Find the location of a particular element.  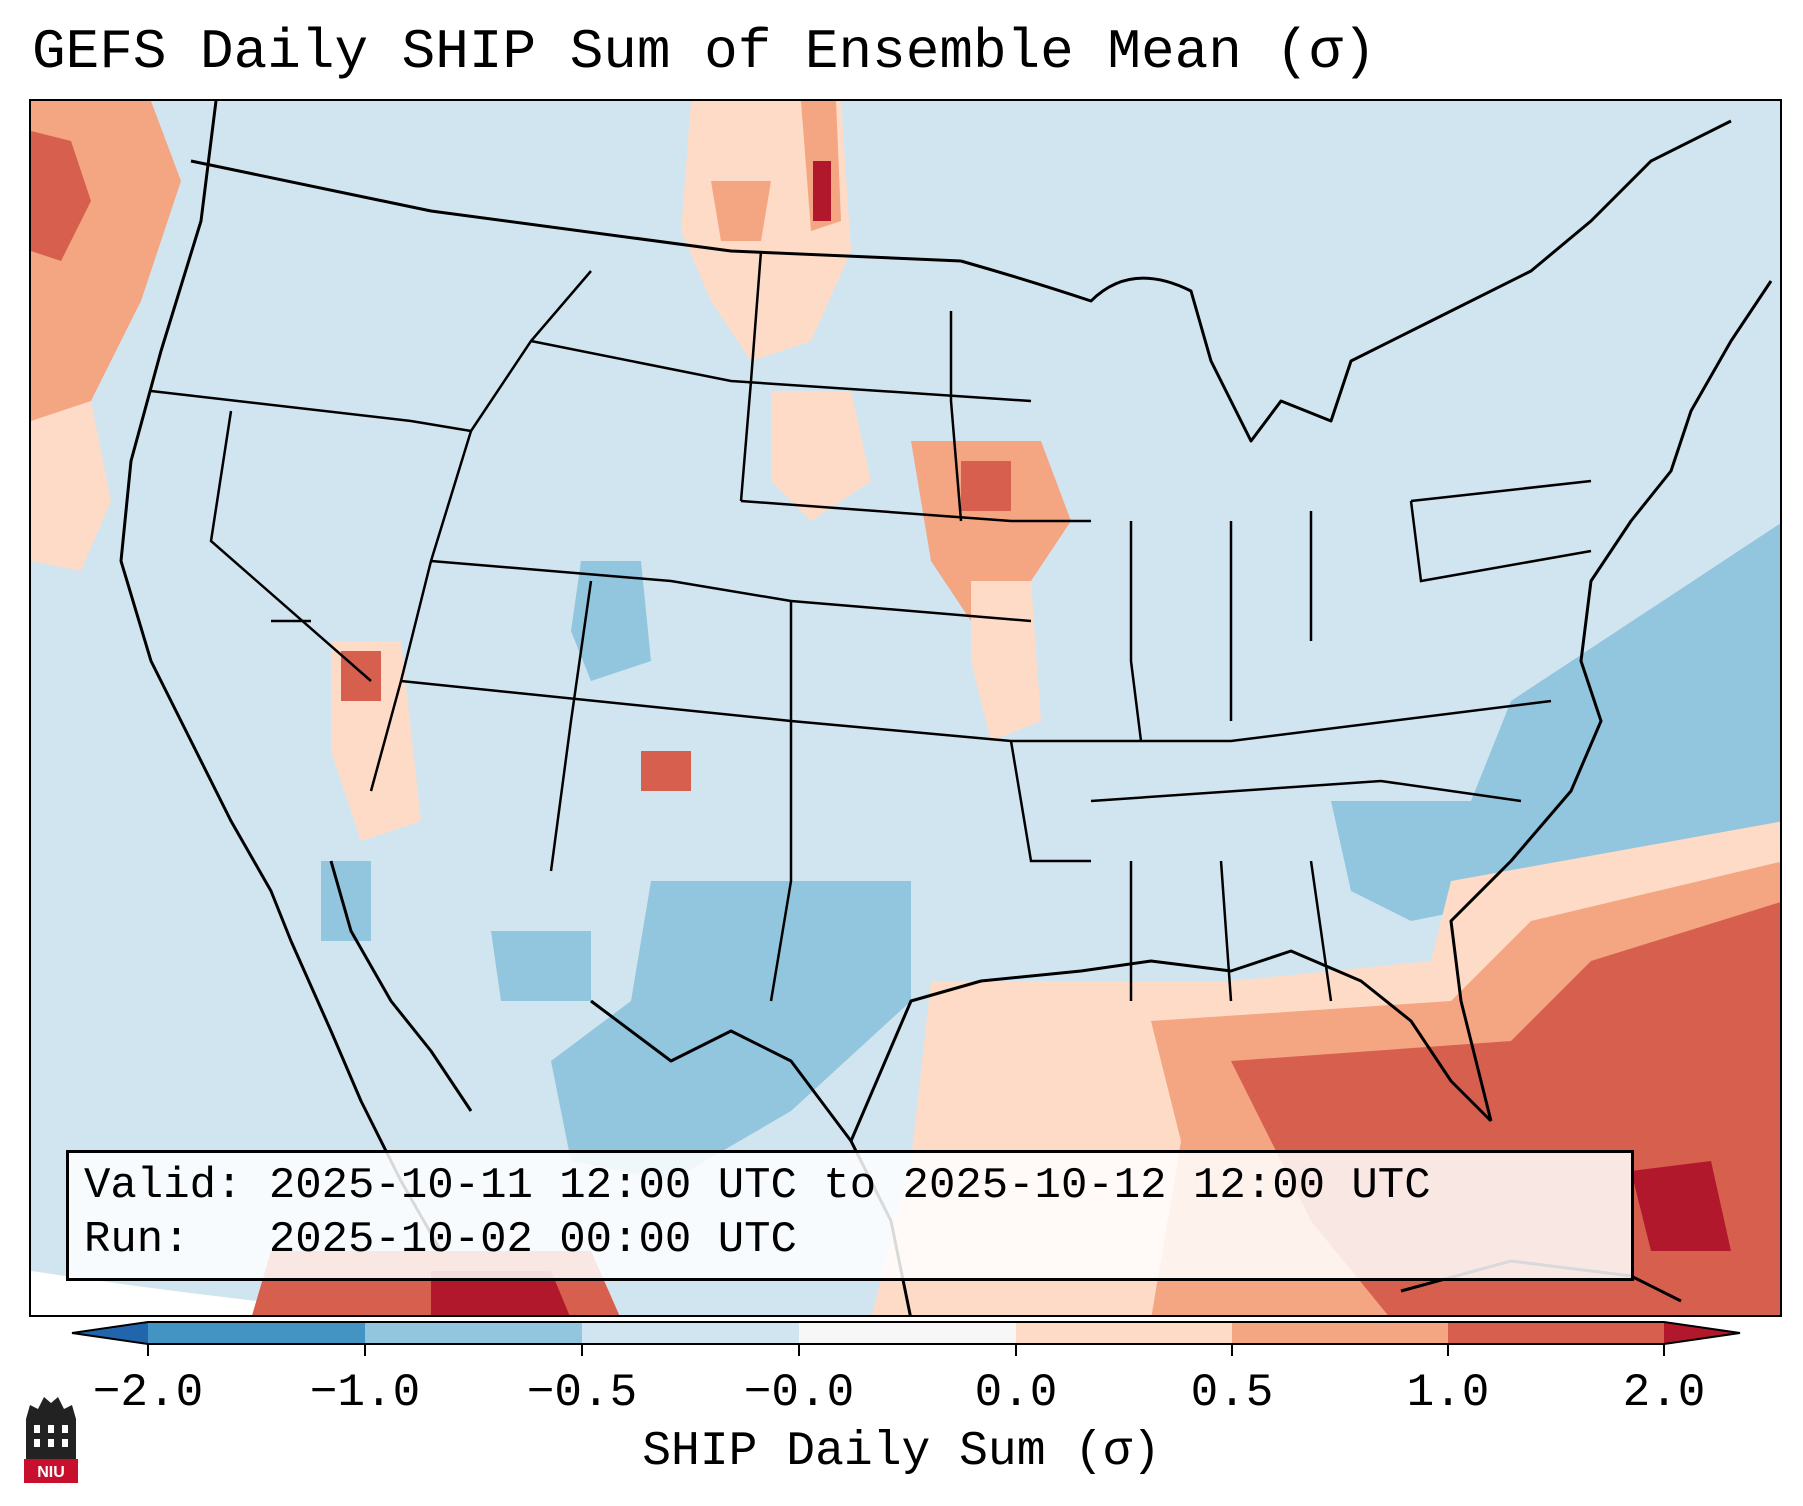

anomaly-patch-iowa is located at coordinates (991, 531).